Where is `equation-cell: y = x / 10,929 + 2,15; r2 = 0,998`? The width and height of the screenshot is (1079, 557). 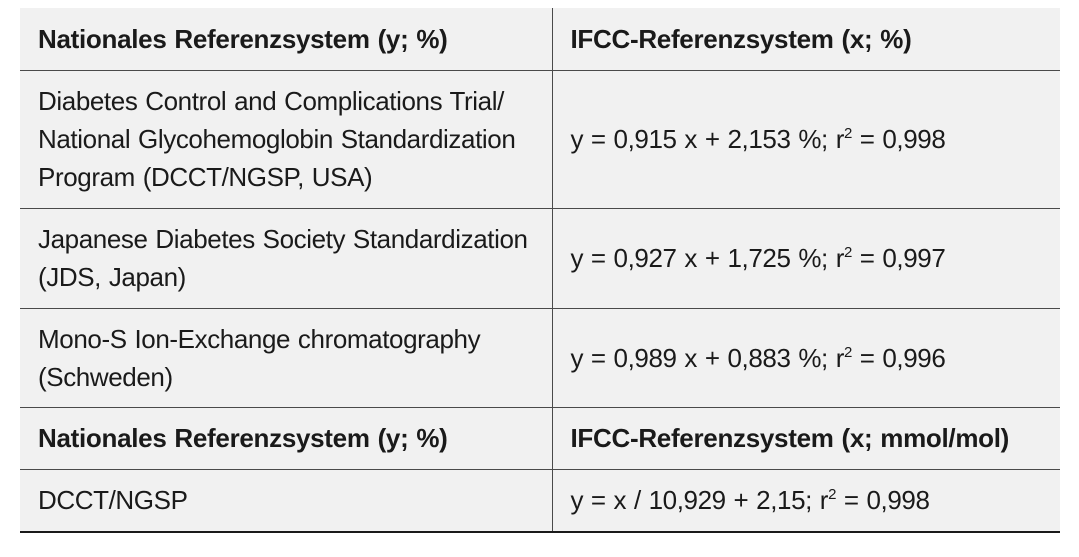 equation-cell: y = x / 10,929 + 2,15; r2 = 0,998 is located at coordinates (806, 500).